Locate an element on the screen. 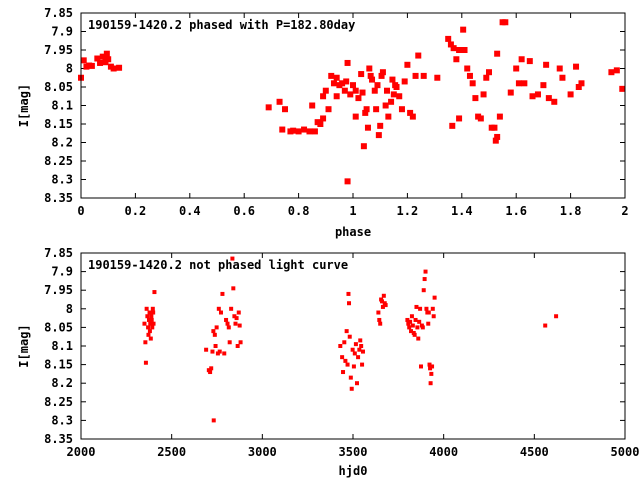  y-tick-label: 8.25 is located at coordinates (58, 402).